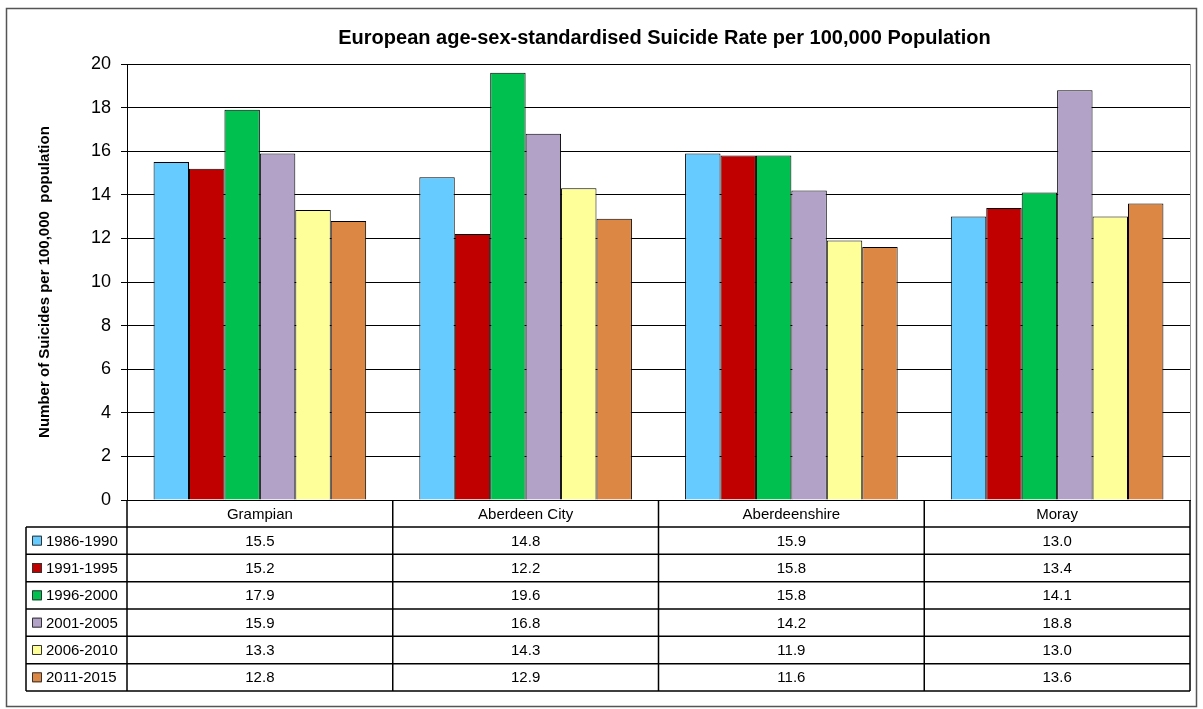 This screenshot has width=1203, height=709. I want to click on legend-label: 1991-1995, so click(82, 568).